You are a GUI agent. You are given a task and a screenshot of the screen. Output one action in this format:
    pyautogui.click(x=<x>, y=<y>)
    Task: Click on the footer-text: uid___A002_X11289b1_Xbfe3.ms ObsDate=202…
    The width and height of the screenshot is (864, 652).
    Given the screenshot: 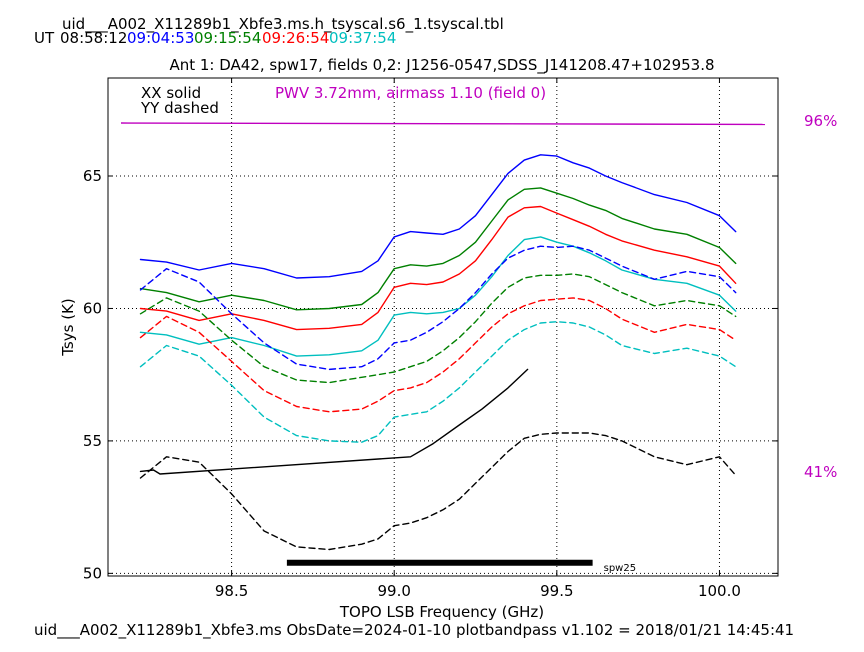 What is the action you would take?
    pyautogui.click(x=414, y=630)
    